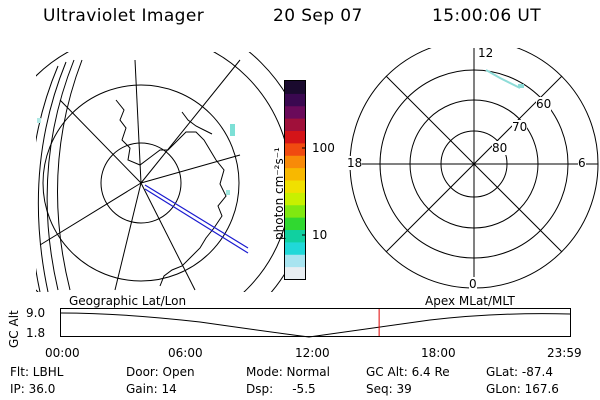 The width and height of the screenshot is (600, 400). Describe the element at coordinates (564, 353) in the screenshot. I see `time-tick: 23:59` at that location.